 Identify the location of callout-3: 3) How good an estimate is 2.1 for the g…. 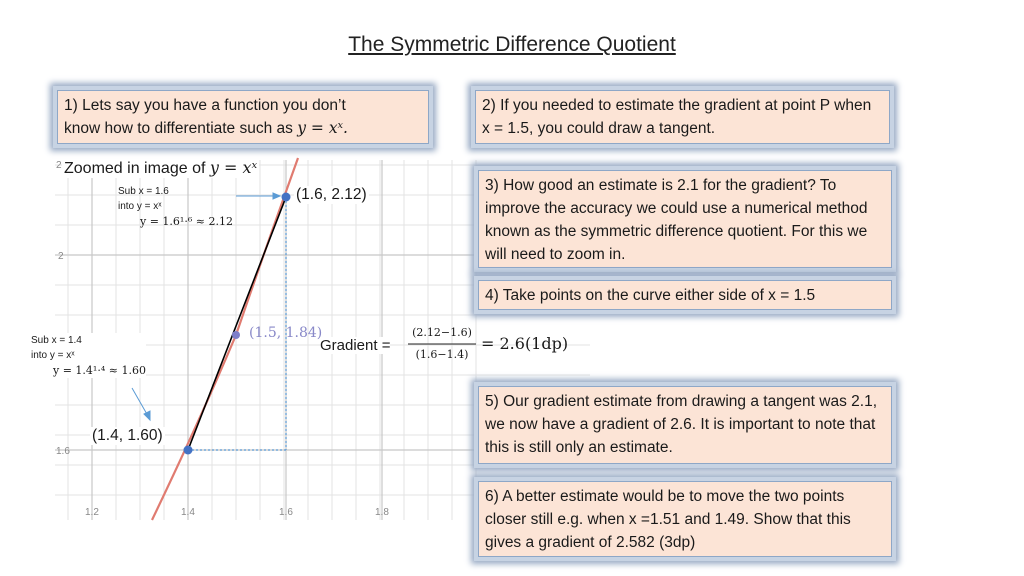
(685, 219).